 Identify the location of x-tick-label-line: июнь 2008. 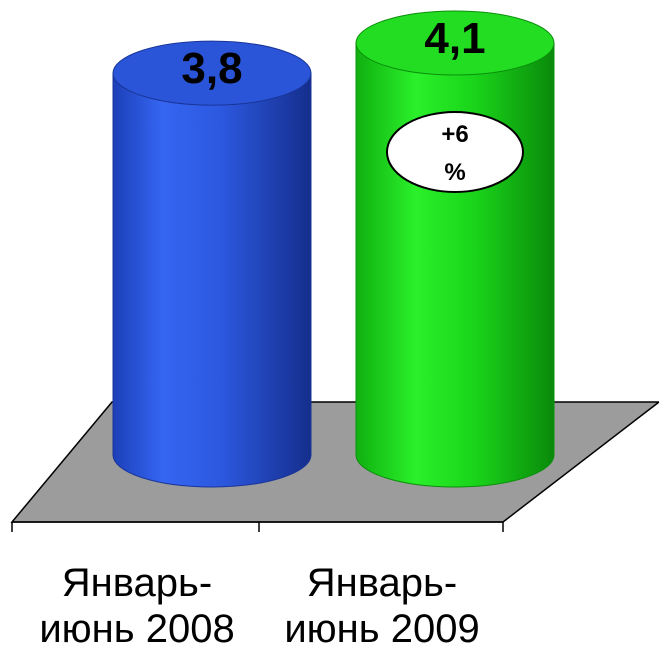
(137, 629).